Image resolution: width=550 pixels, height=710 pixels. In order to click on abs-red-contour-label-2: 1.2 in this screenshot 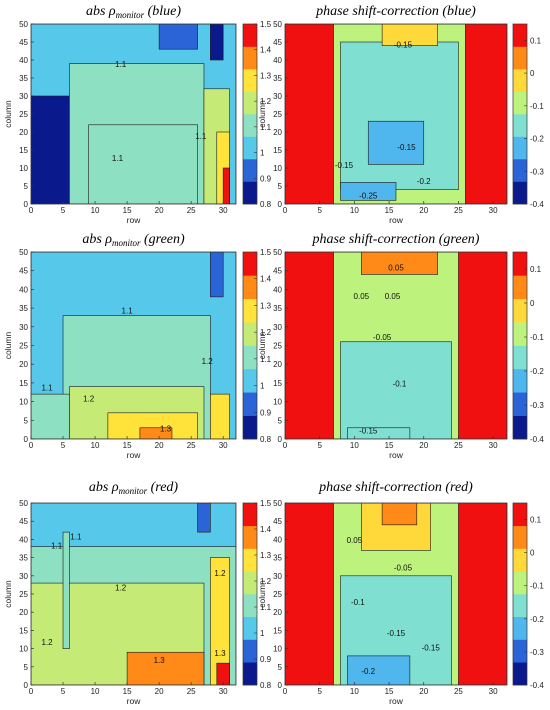, I will do `click(121, 587)`.